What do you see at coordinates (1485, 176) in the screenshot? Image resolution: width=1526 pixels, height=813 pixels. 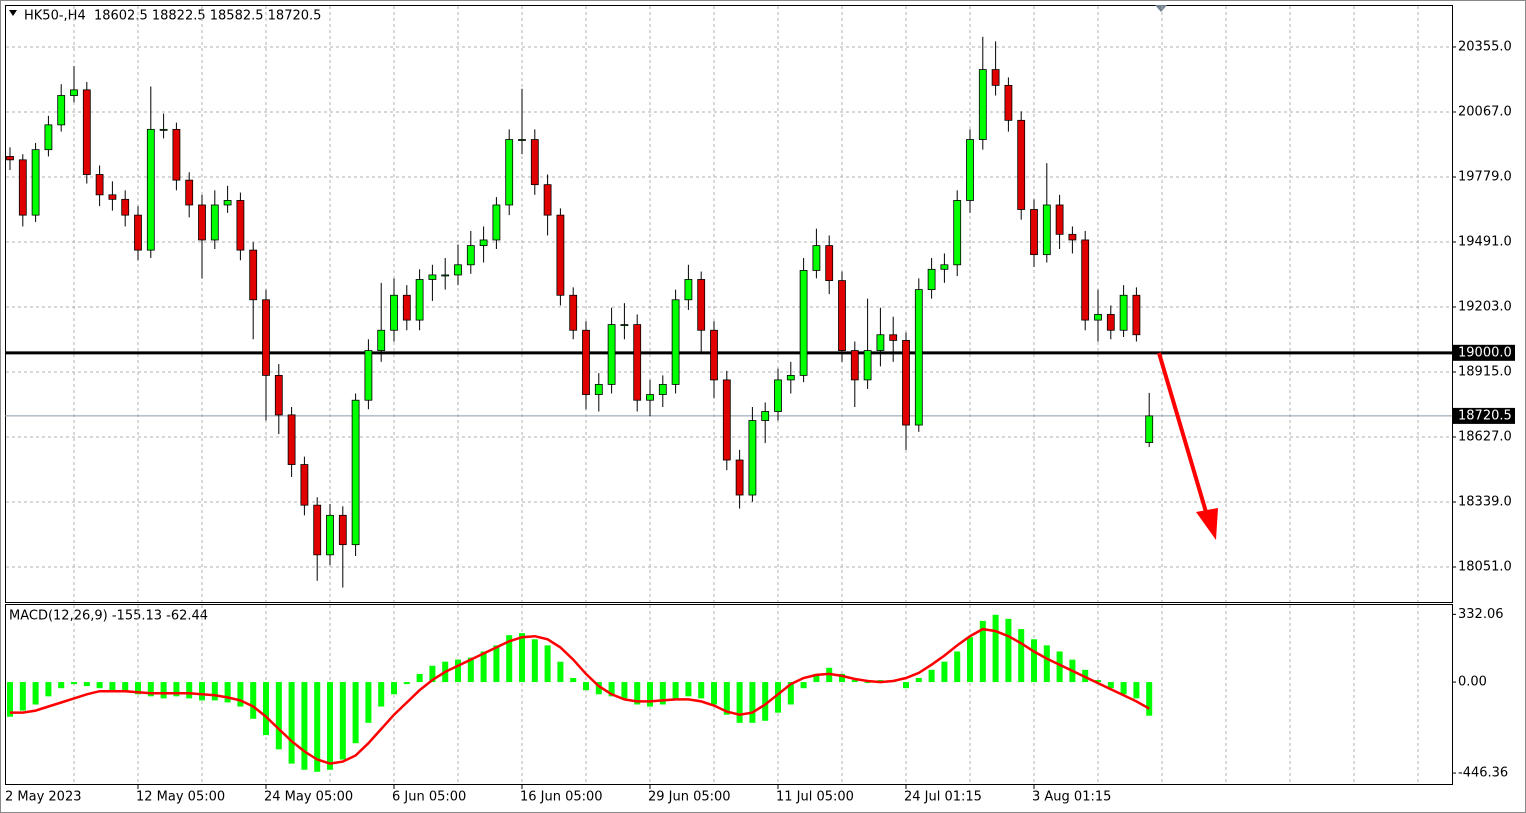 I see `y-tick-label: 19779.0` at bounding box center [1485, 176].